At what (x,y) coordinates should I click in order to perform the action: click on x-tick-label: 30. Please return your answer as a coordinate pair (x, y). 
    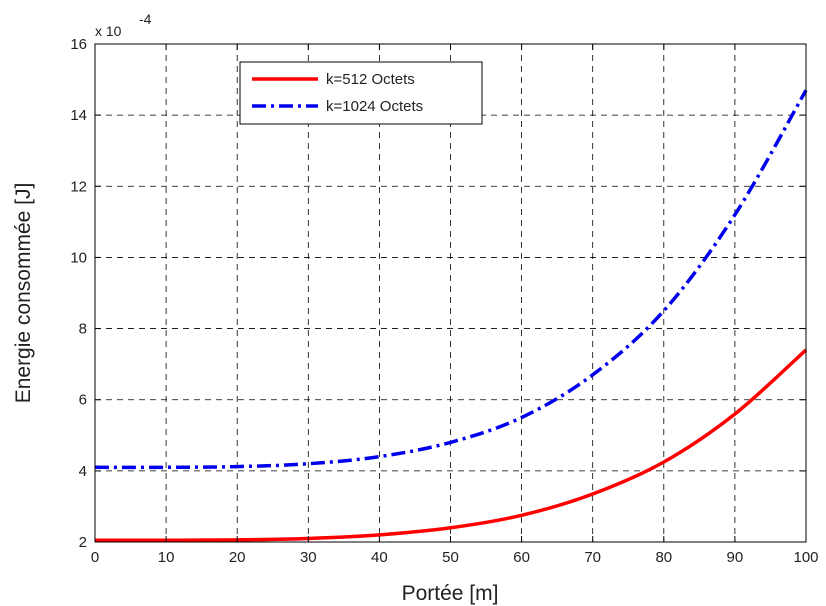
    Looking at the image, I should click on (308, 557).